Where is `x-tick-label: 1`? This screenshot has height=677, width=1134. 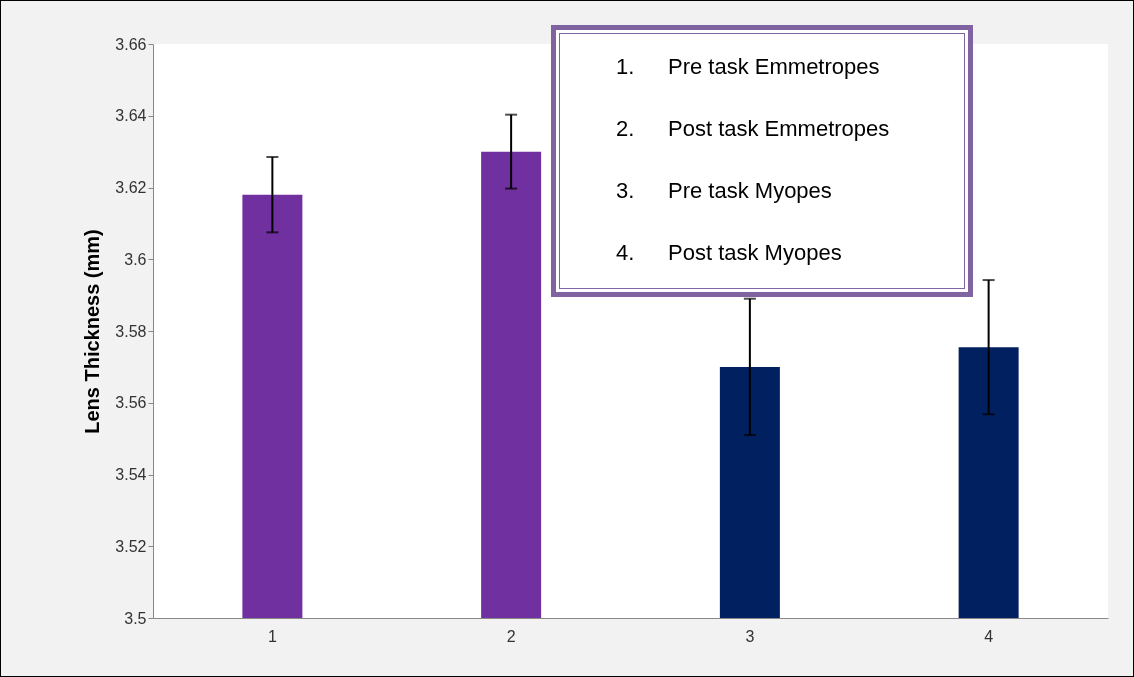
x-tick-label: 1 is located at coordinates (272, 636).